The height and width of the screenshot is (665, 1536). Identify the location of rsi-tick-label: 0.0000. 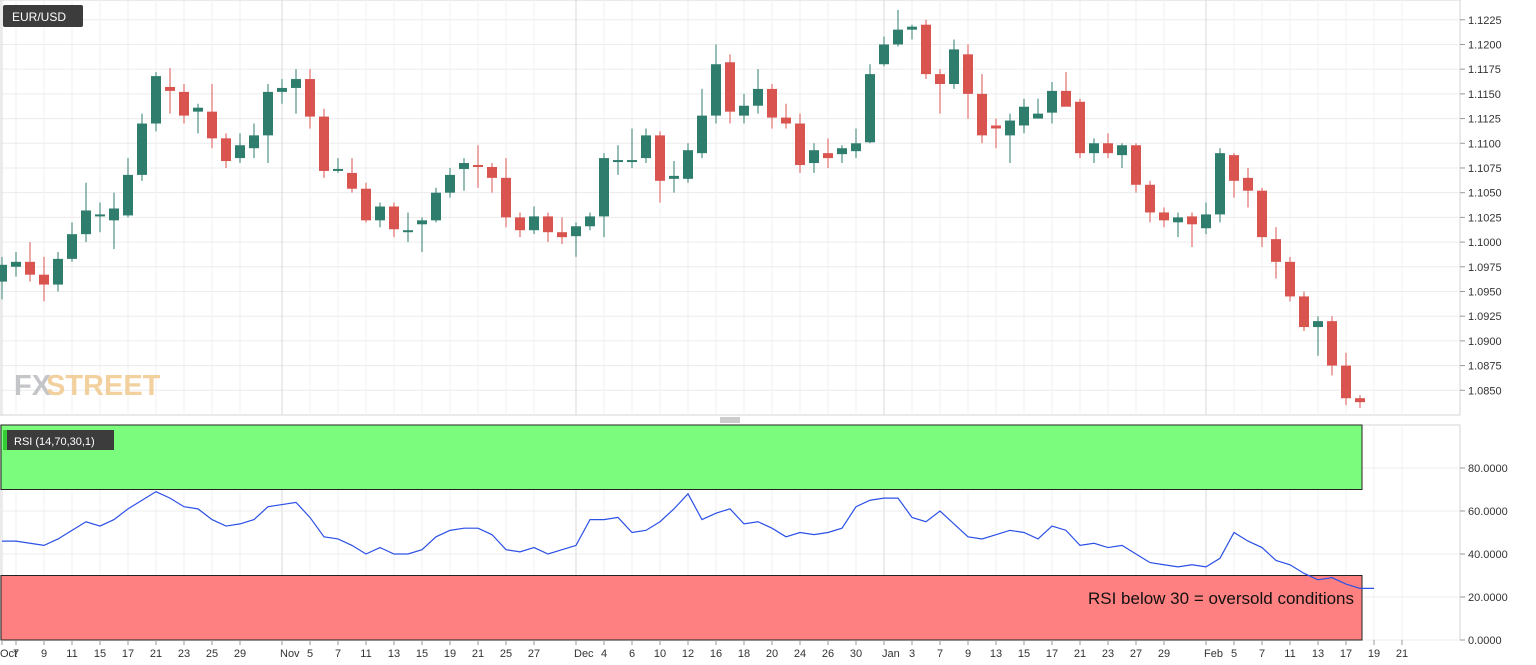
(1485, 641).